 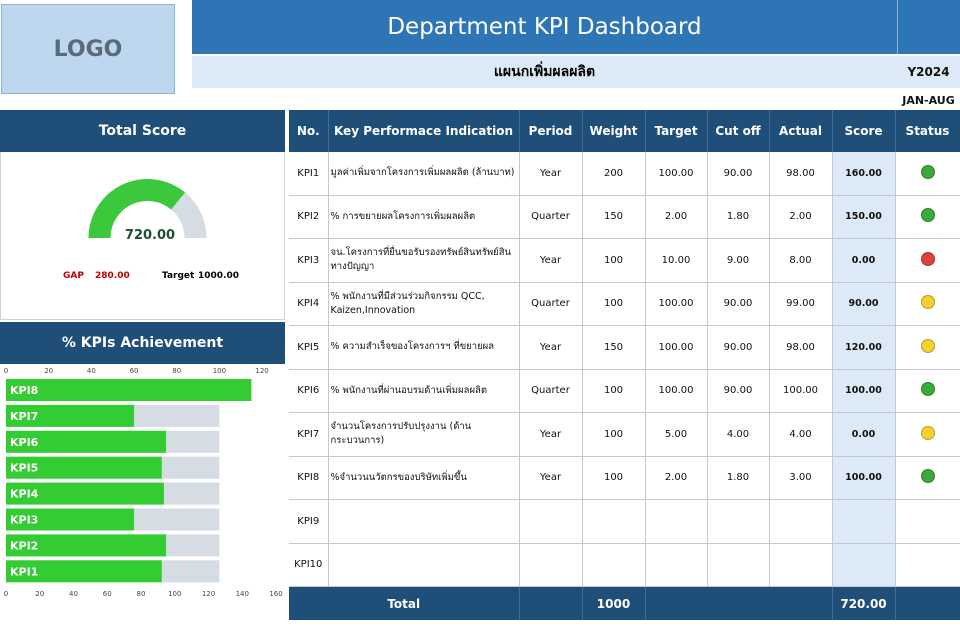 What do you see at coordinates (24, 416) in the screenshot?
I see `bar-category-label: KPI7` at bounding box center [24, 416].